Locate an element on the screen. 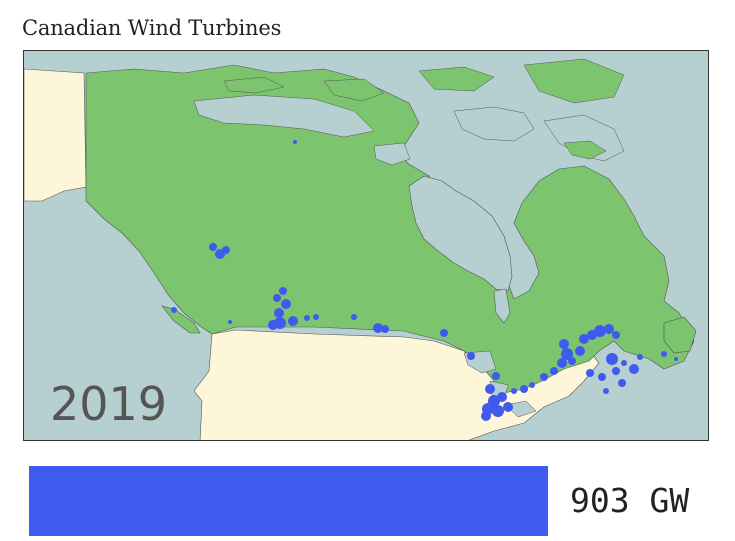 The height and width of the screenshot is (541, 735). ellesmere-island is located at coordinates (574, 81).